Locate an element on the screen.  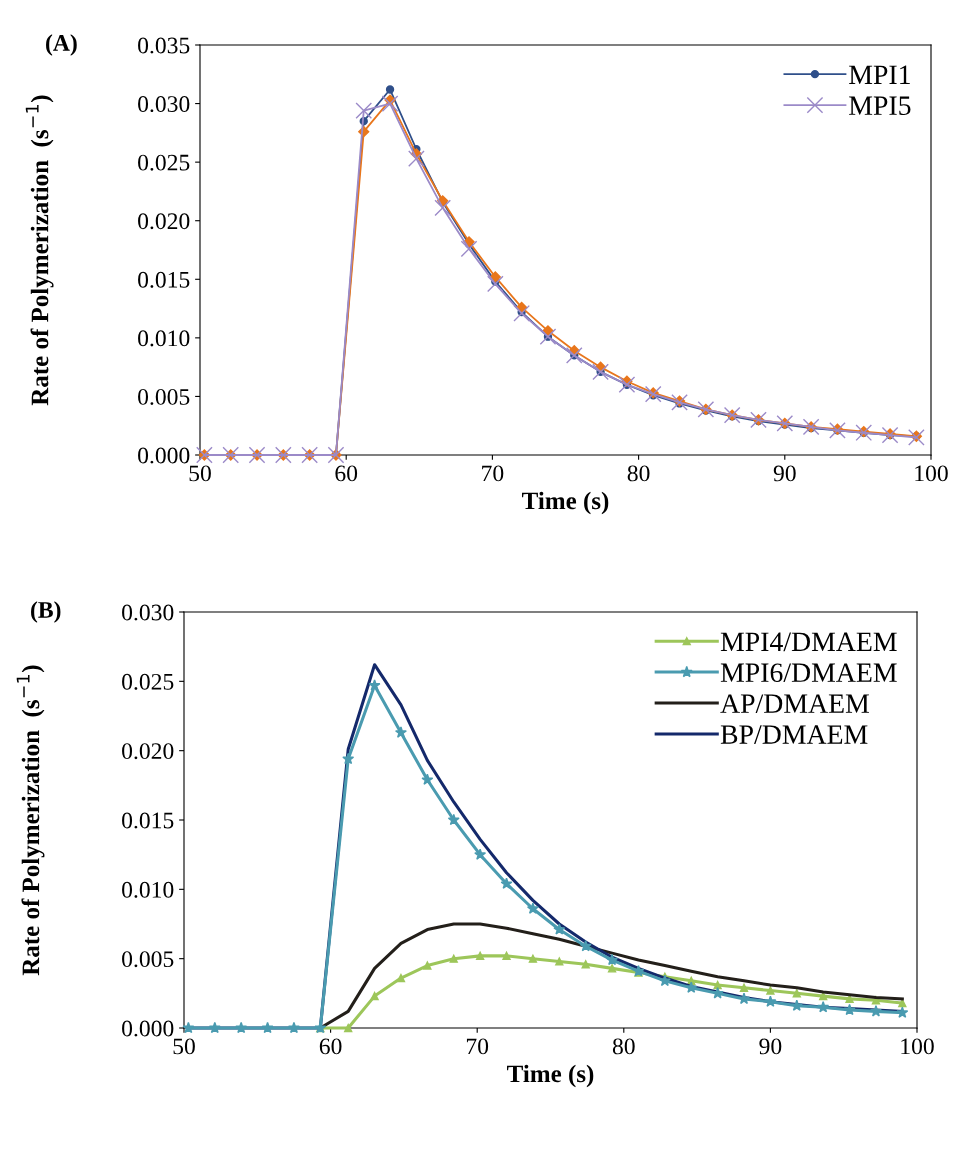
legend-label: MPI6/DMAEM is located at coordinates (808, 673).